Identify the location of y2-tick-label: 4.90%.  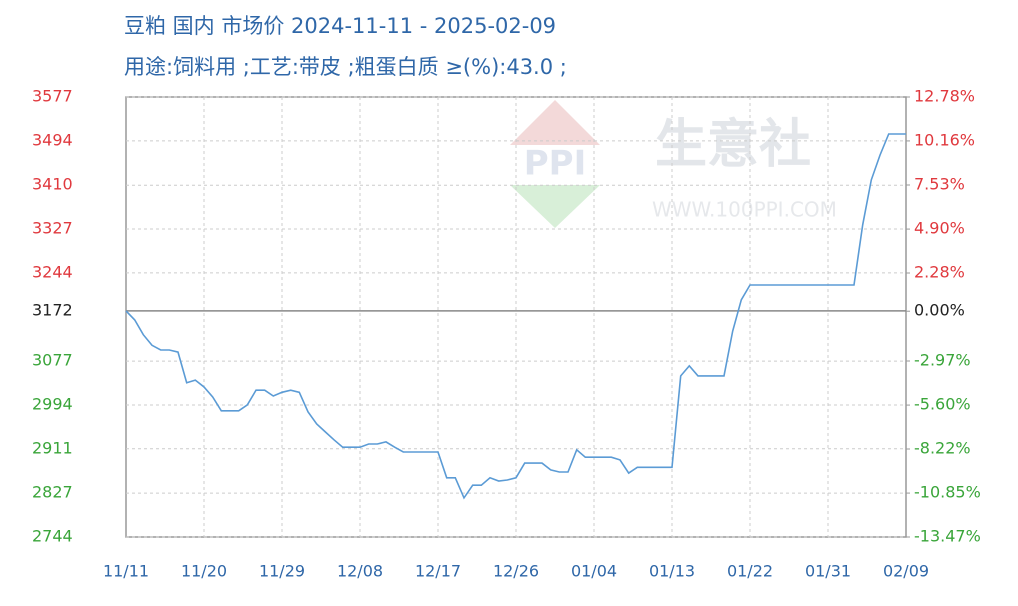
(939, 228).